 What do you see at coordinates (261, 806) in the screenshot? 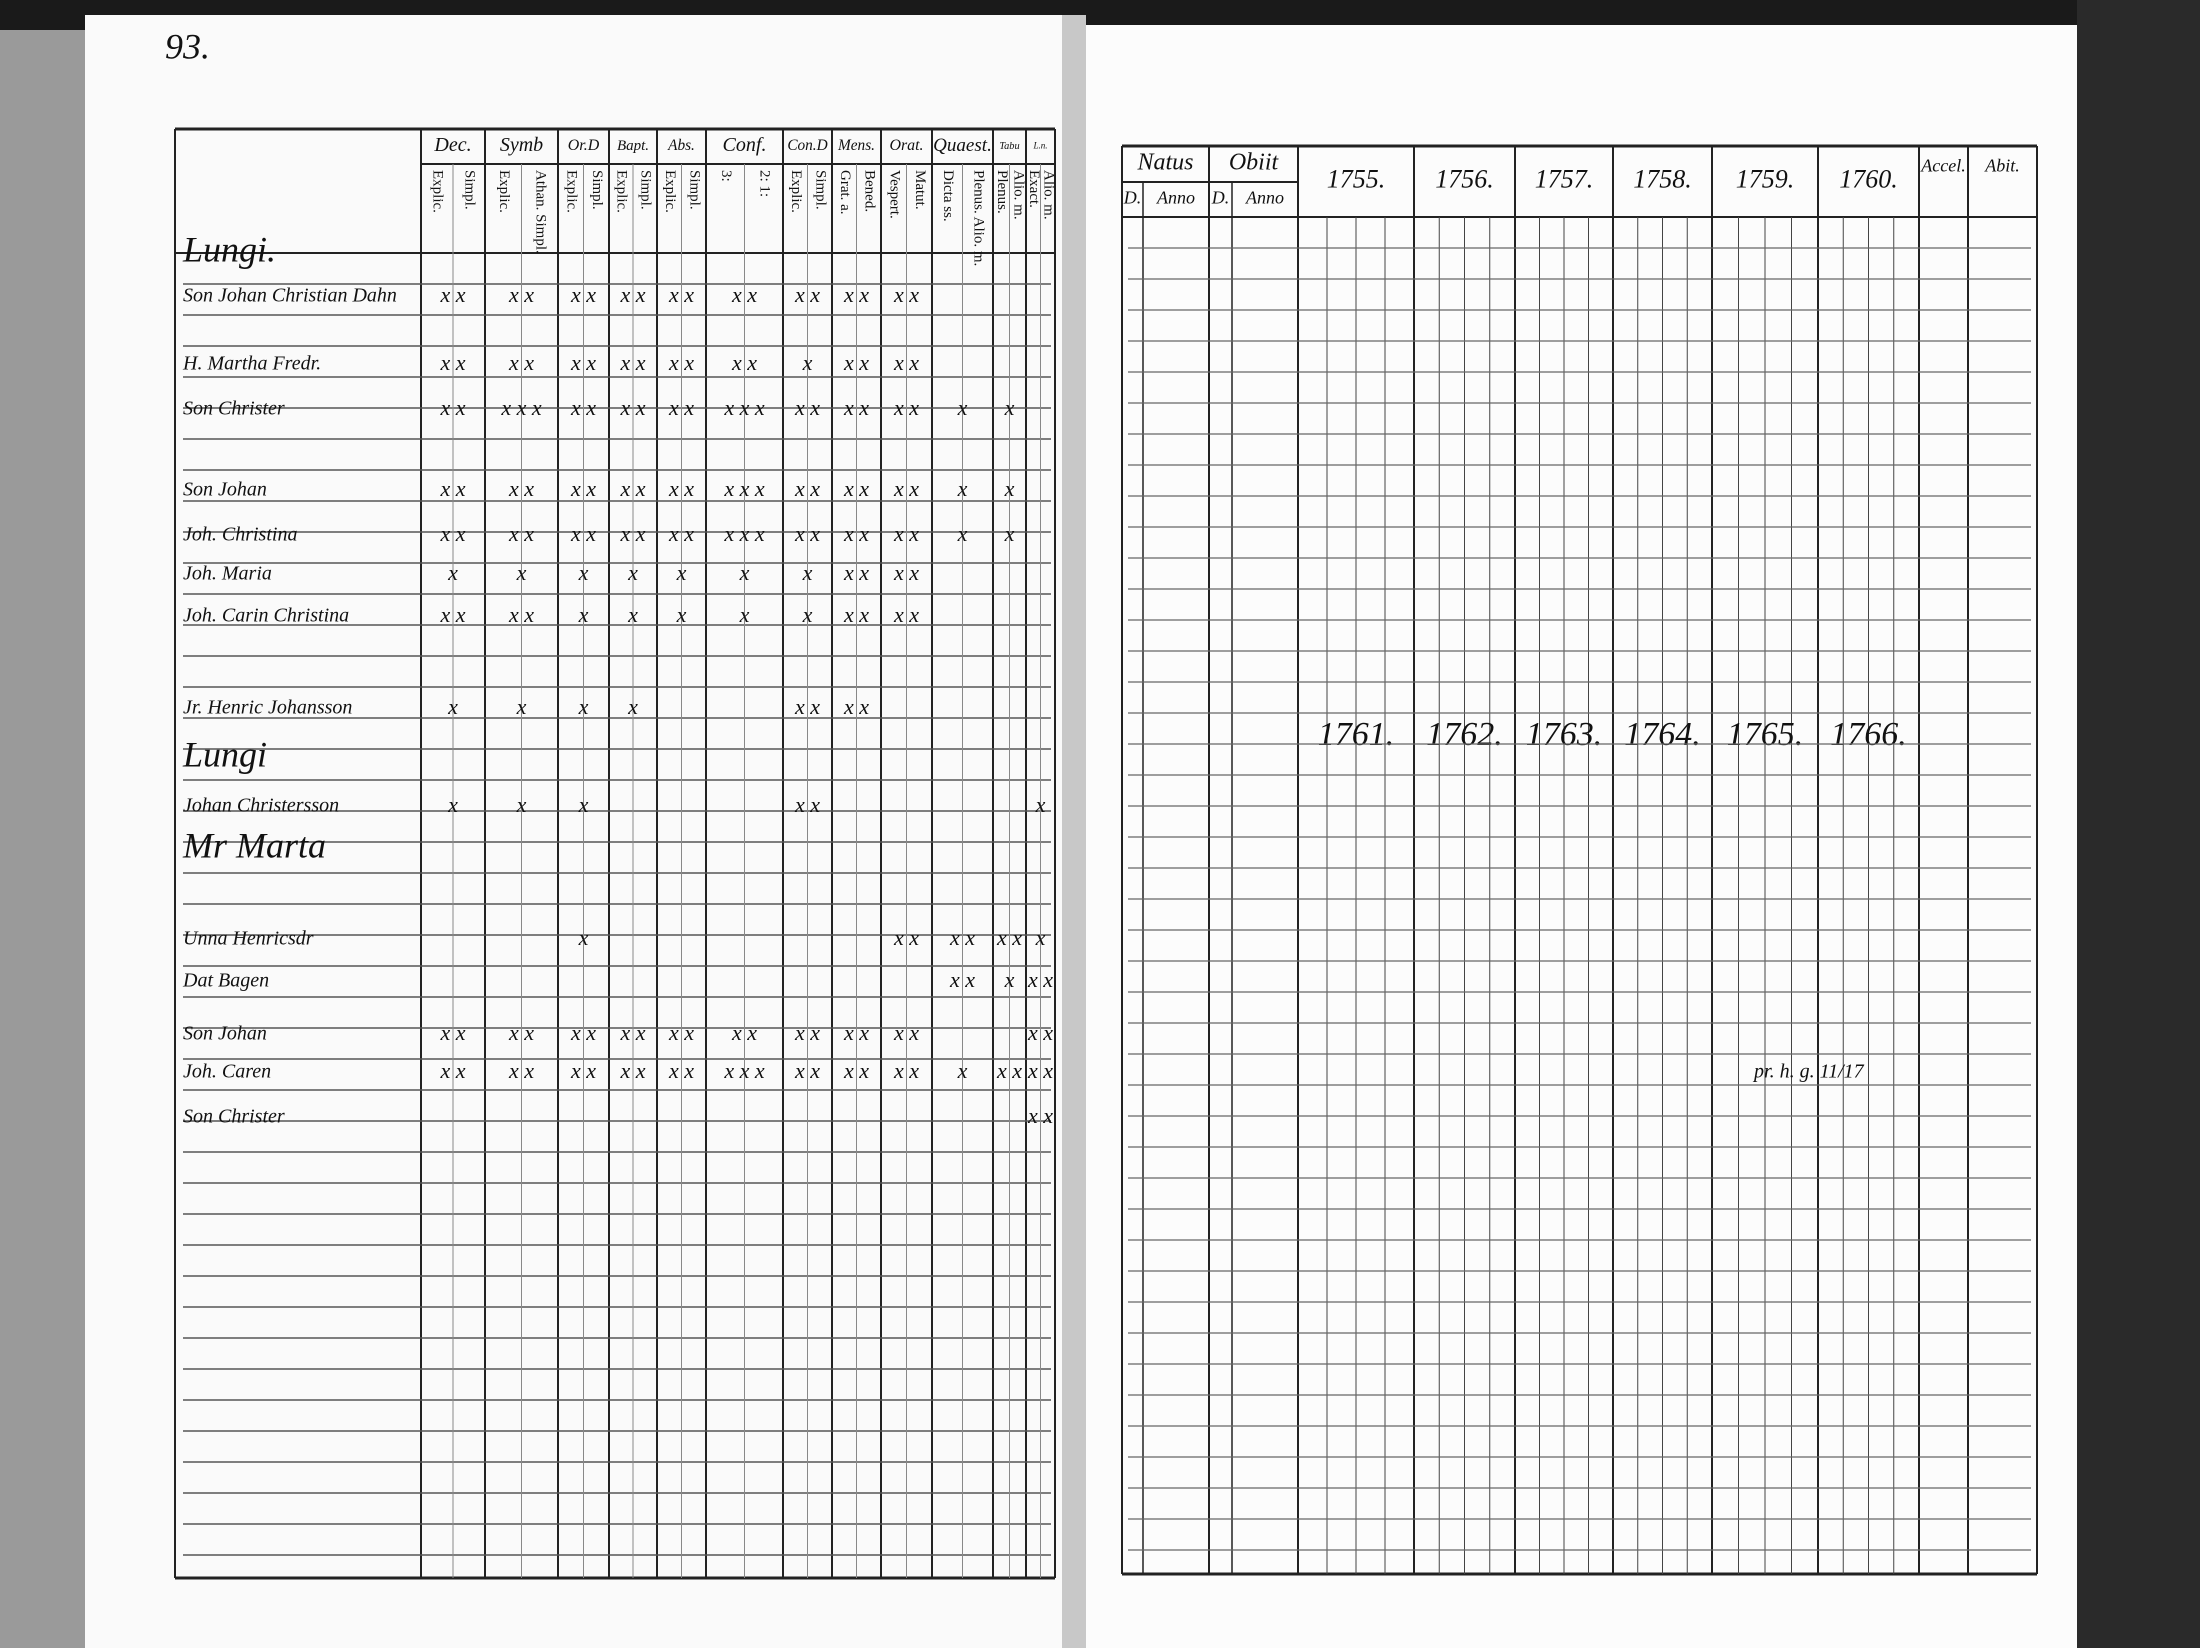
I see `person-name: Johan Christersson` at bounding box center [261, 806].